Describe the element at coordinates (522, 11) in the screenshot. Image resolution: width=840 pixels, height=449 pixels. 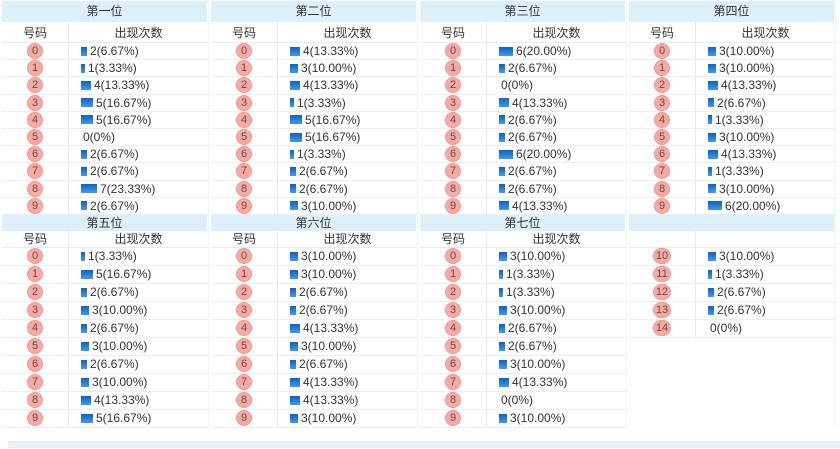
I see `section-title: 第三位` at that location.